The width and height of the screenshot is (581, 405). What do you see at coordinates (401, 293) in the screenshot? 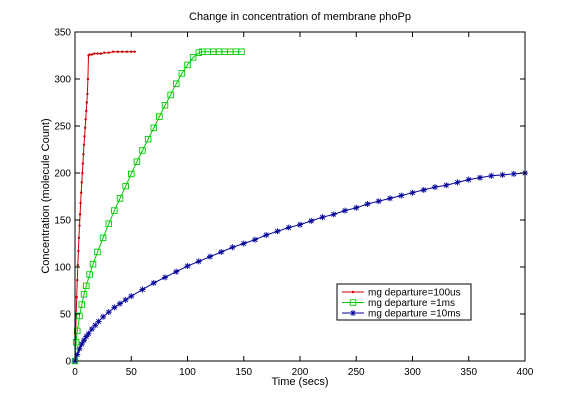
I see `legend-item: mg departure=100us` at bounding box center [401, 293].